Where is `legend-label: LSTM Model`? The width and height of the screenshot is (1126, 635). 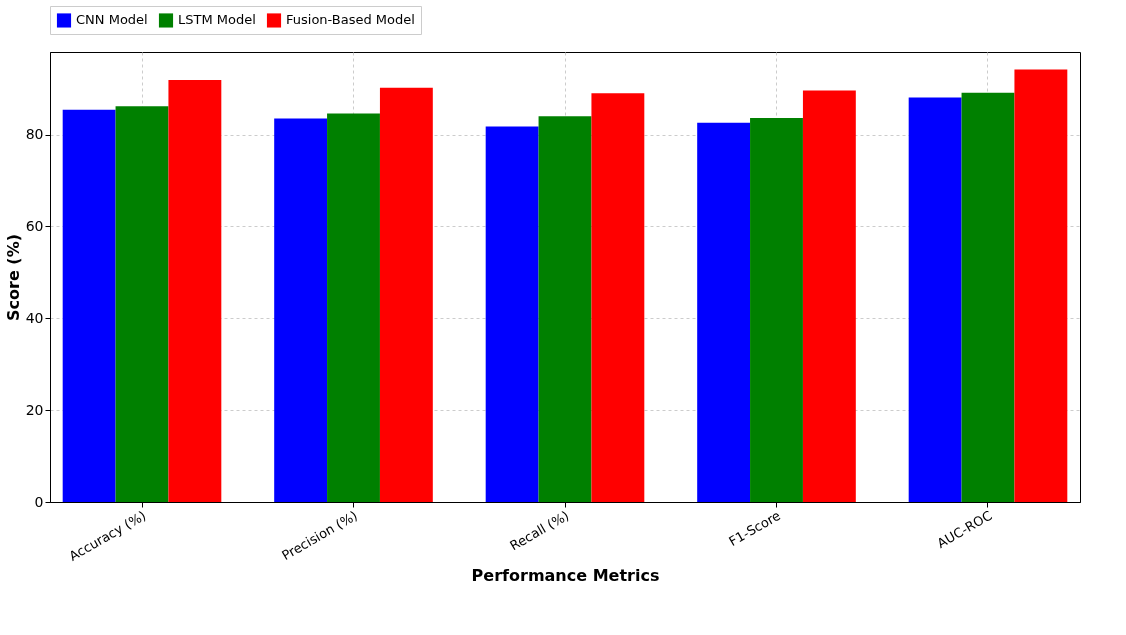
legend-label: LSTM Model is located at coordinates (217, 20).